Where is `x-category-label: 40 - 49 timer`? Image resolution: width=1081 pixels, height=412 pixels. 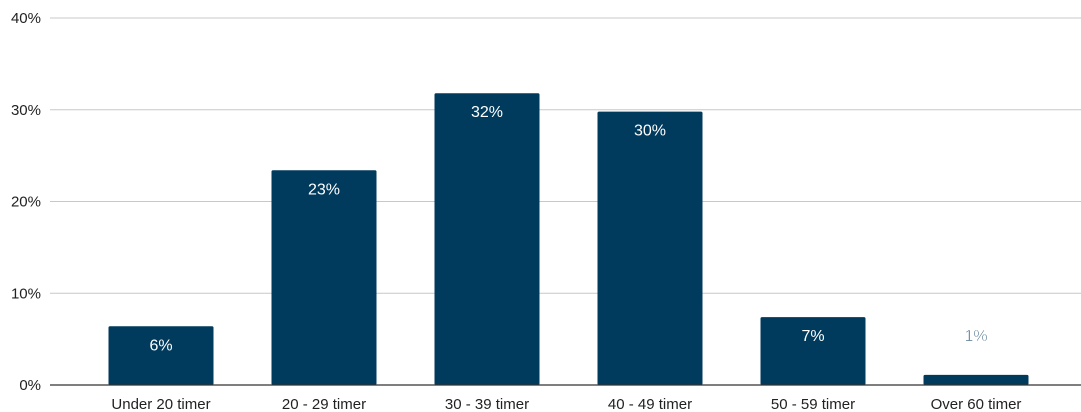
x-category-label: 40 - 49 timer is located at coordinates (650, 404).